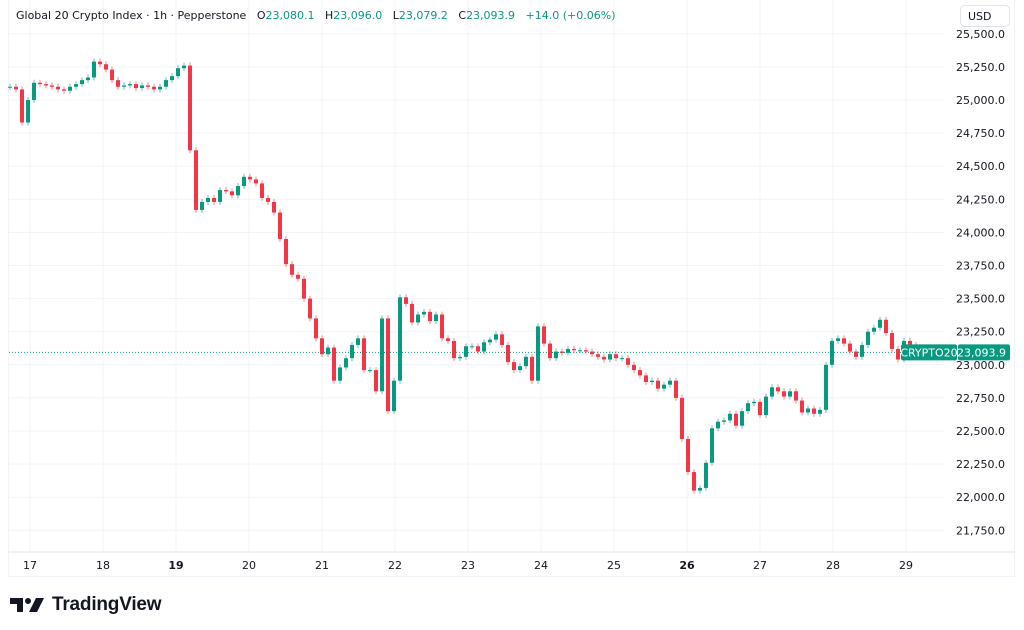 Image resolution: width=1024 pixels, height=630 pixels. Describe the element at coordinates (906, 565) in the screenshot. I see `x-tick-label: 29` at that location.